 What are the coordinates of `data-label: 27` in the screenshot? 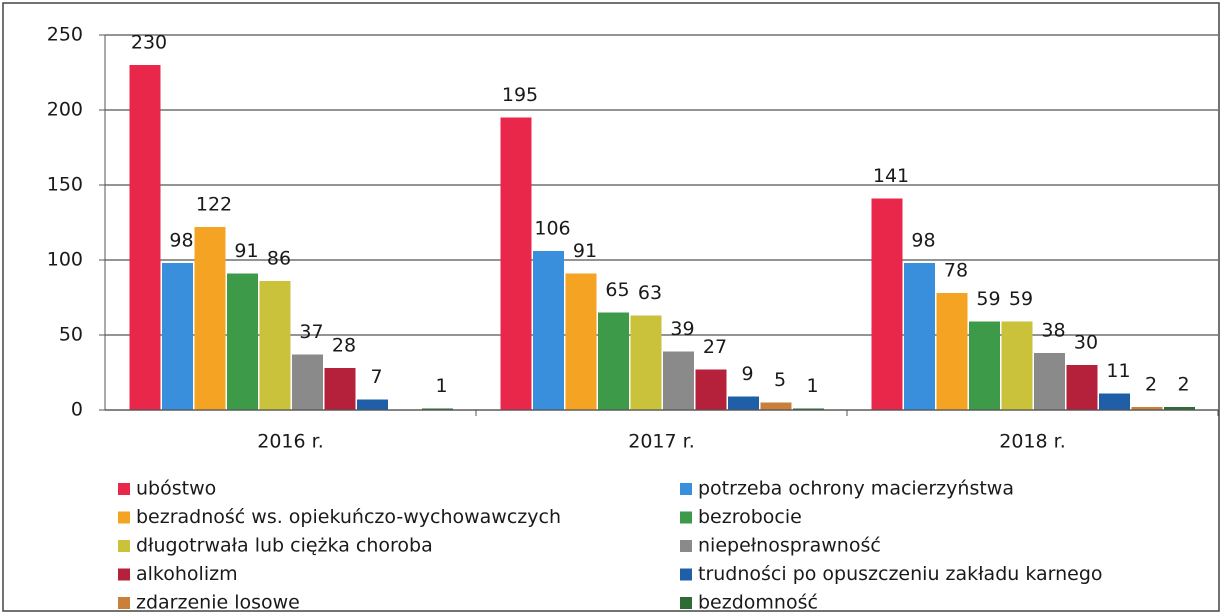 It's located at (715, 347).